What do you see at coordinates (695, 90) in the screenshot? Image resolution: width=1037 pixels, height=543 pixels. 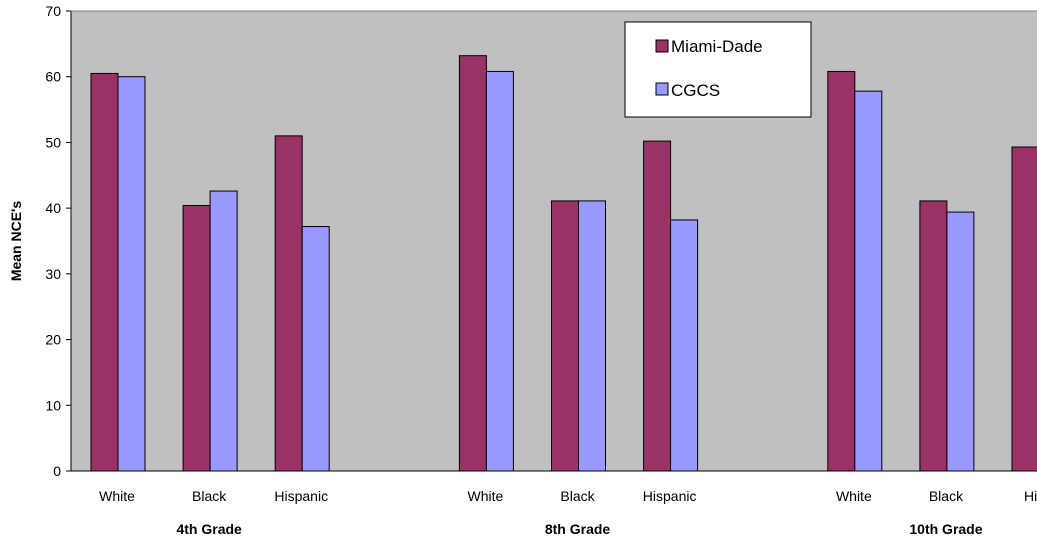 I see `legend-label-cgcs: CGCS` at bounding box center [695, 90].